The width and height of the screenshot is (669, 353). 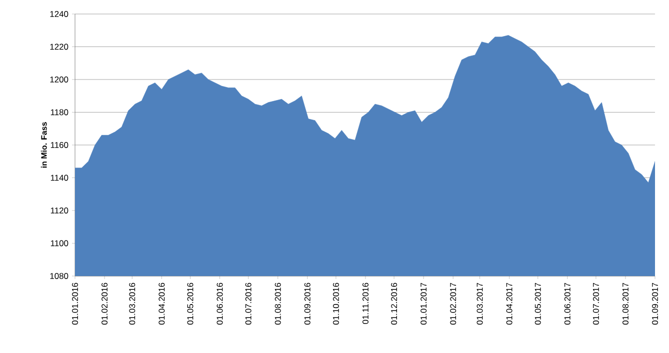 I want to click on x-tick-label: 01.08.2016, so click(x=277, y=303).